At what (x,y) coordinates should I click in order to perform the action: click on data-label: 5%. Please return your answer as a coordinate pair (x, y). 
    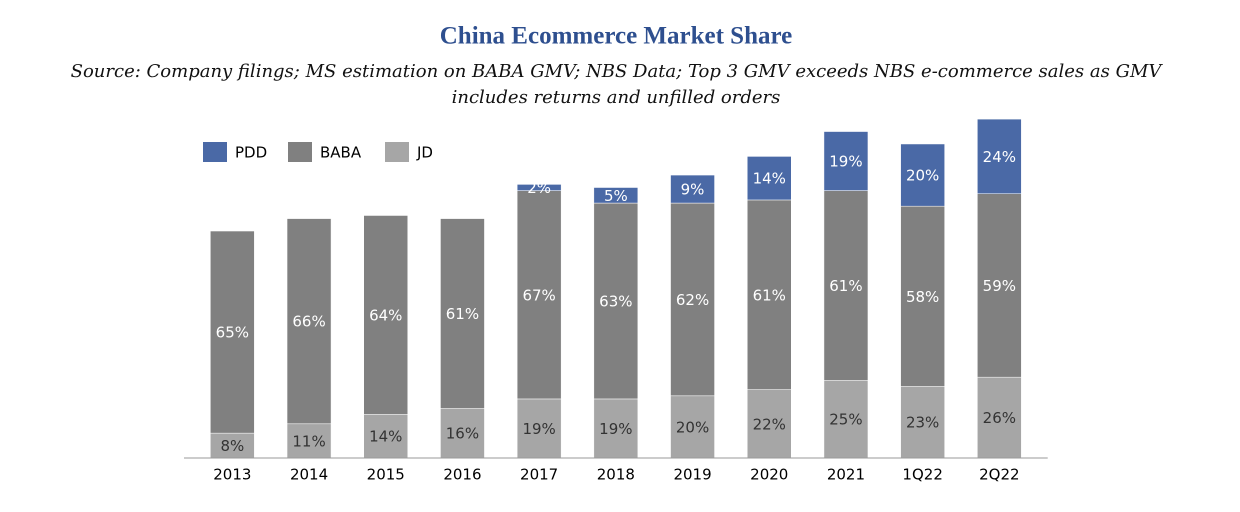
    Looking at the image, I should click on (616, 196).